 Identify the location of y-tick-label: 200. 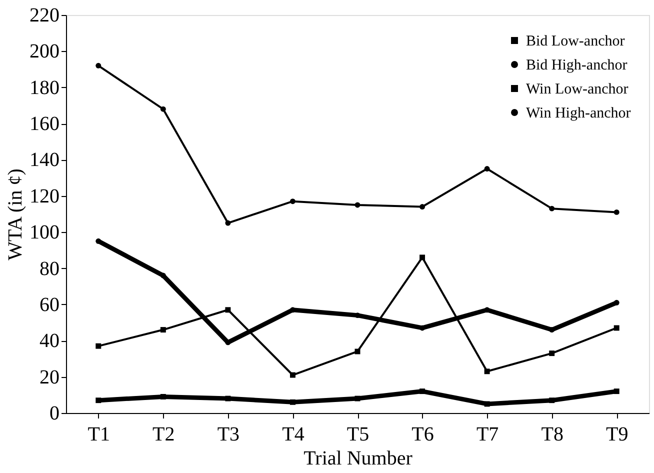
(45, 51).